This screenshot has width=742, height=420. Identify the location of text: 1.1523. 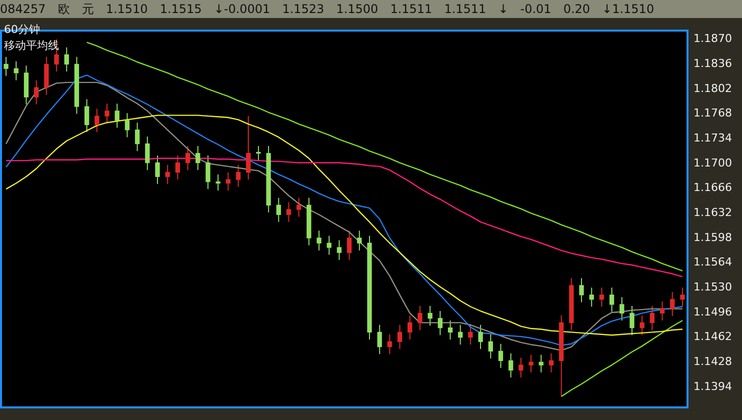
(303, 9).